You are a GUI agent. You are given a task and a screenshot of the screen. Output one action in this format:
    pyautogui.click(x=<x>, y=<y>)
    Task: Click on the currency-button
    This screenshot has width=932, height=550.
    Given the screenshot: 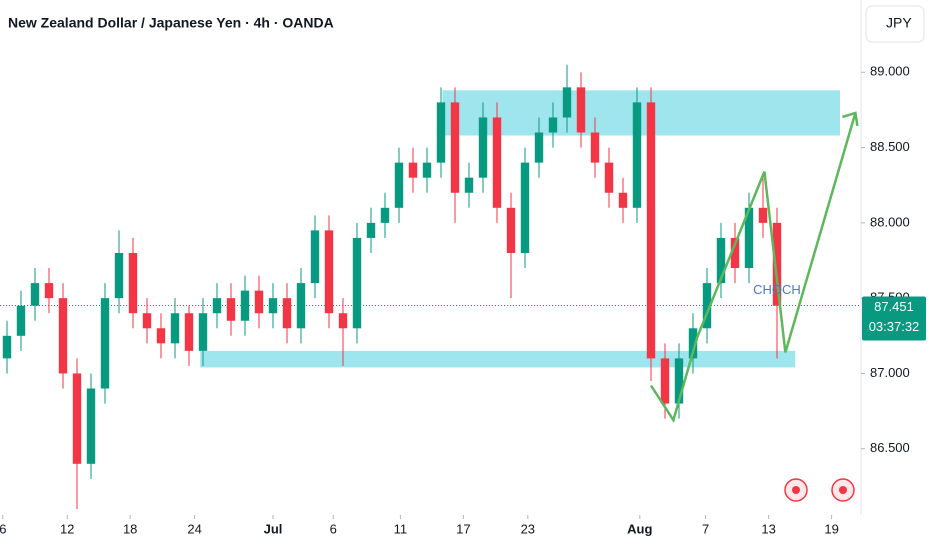 What is the action you would take?
    pyautogui.click(x=895, y=24)
    